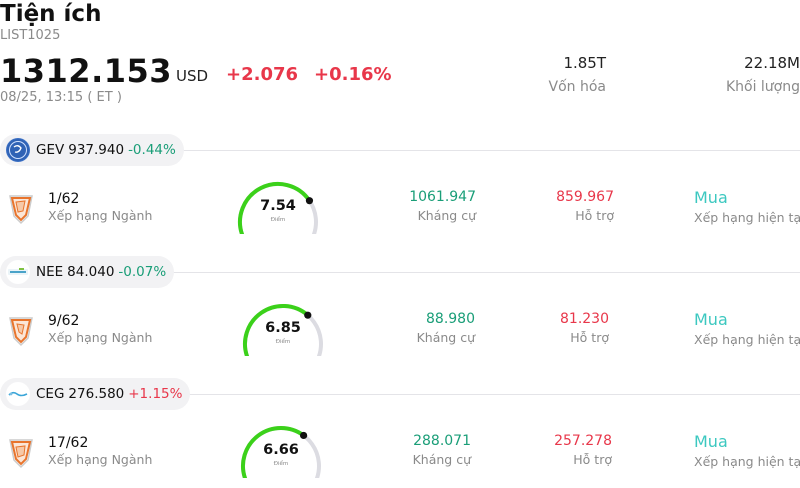 The image size is (800, 488). What do you see at coordinates (574, 206) in the screenshot?
I see `support-level: 859.967 Hỗ trợ` at bounding box center [574, 206].